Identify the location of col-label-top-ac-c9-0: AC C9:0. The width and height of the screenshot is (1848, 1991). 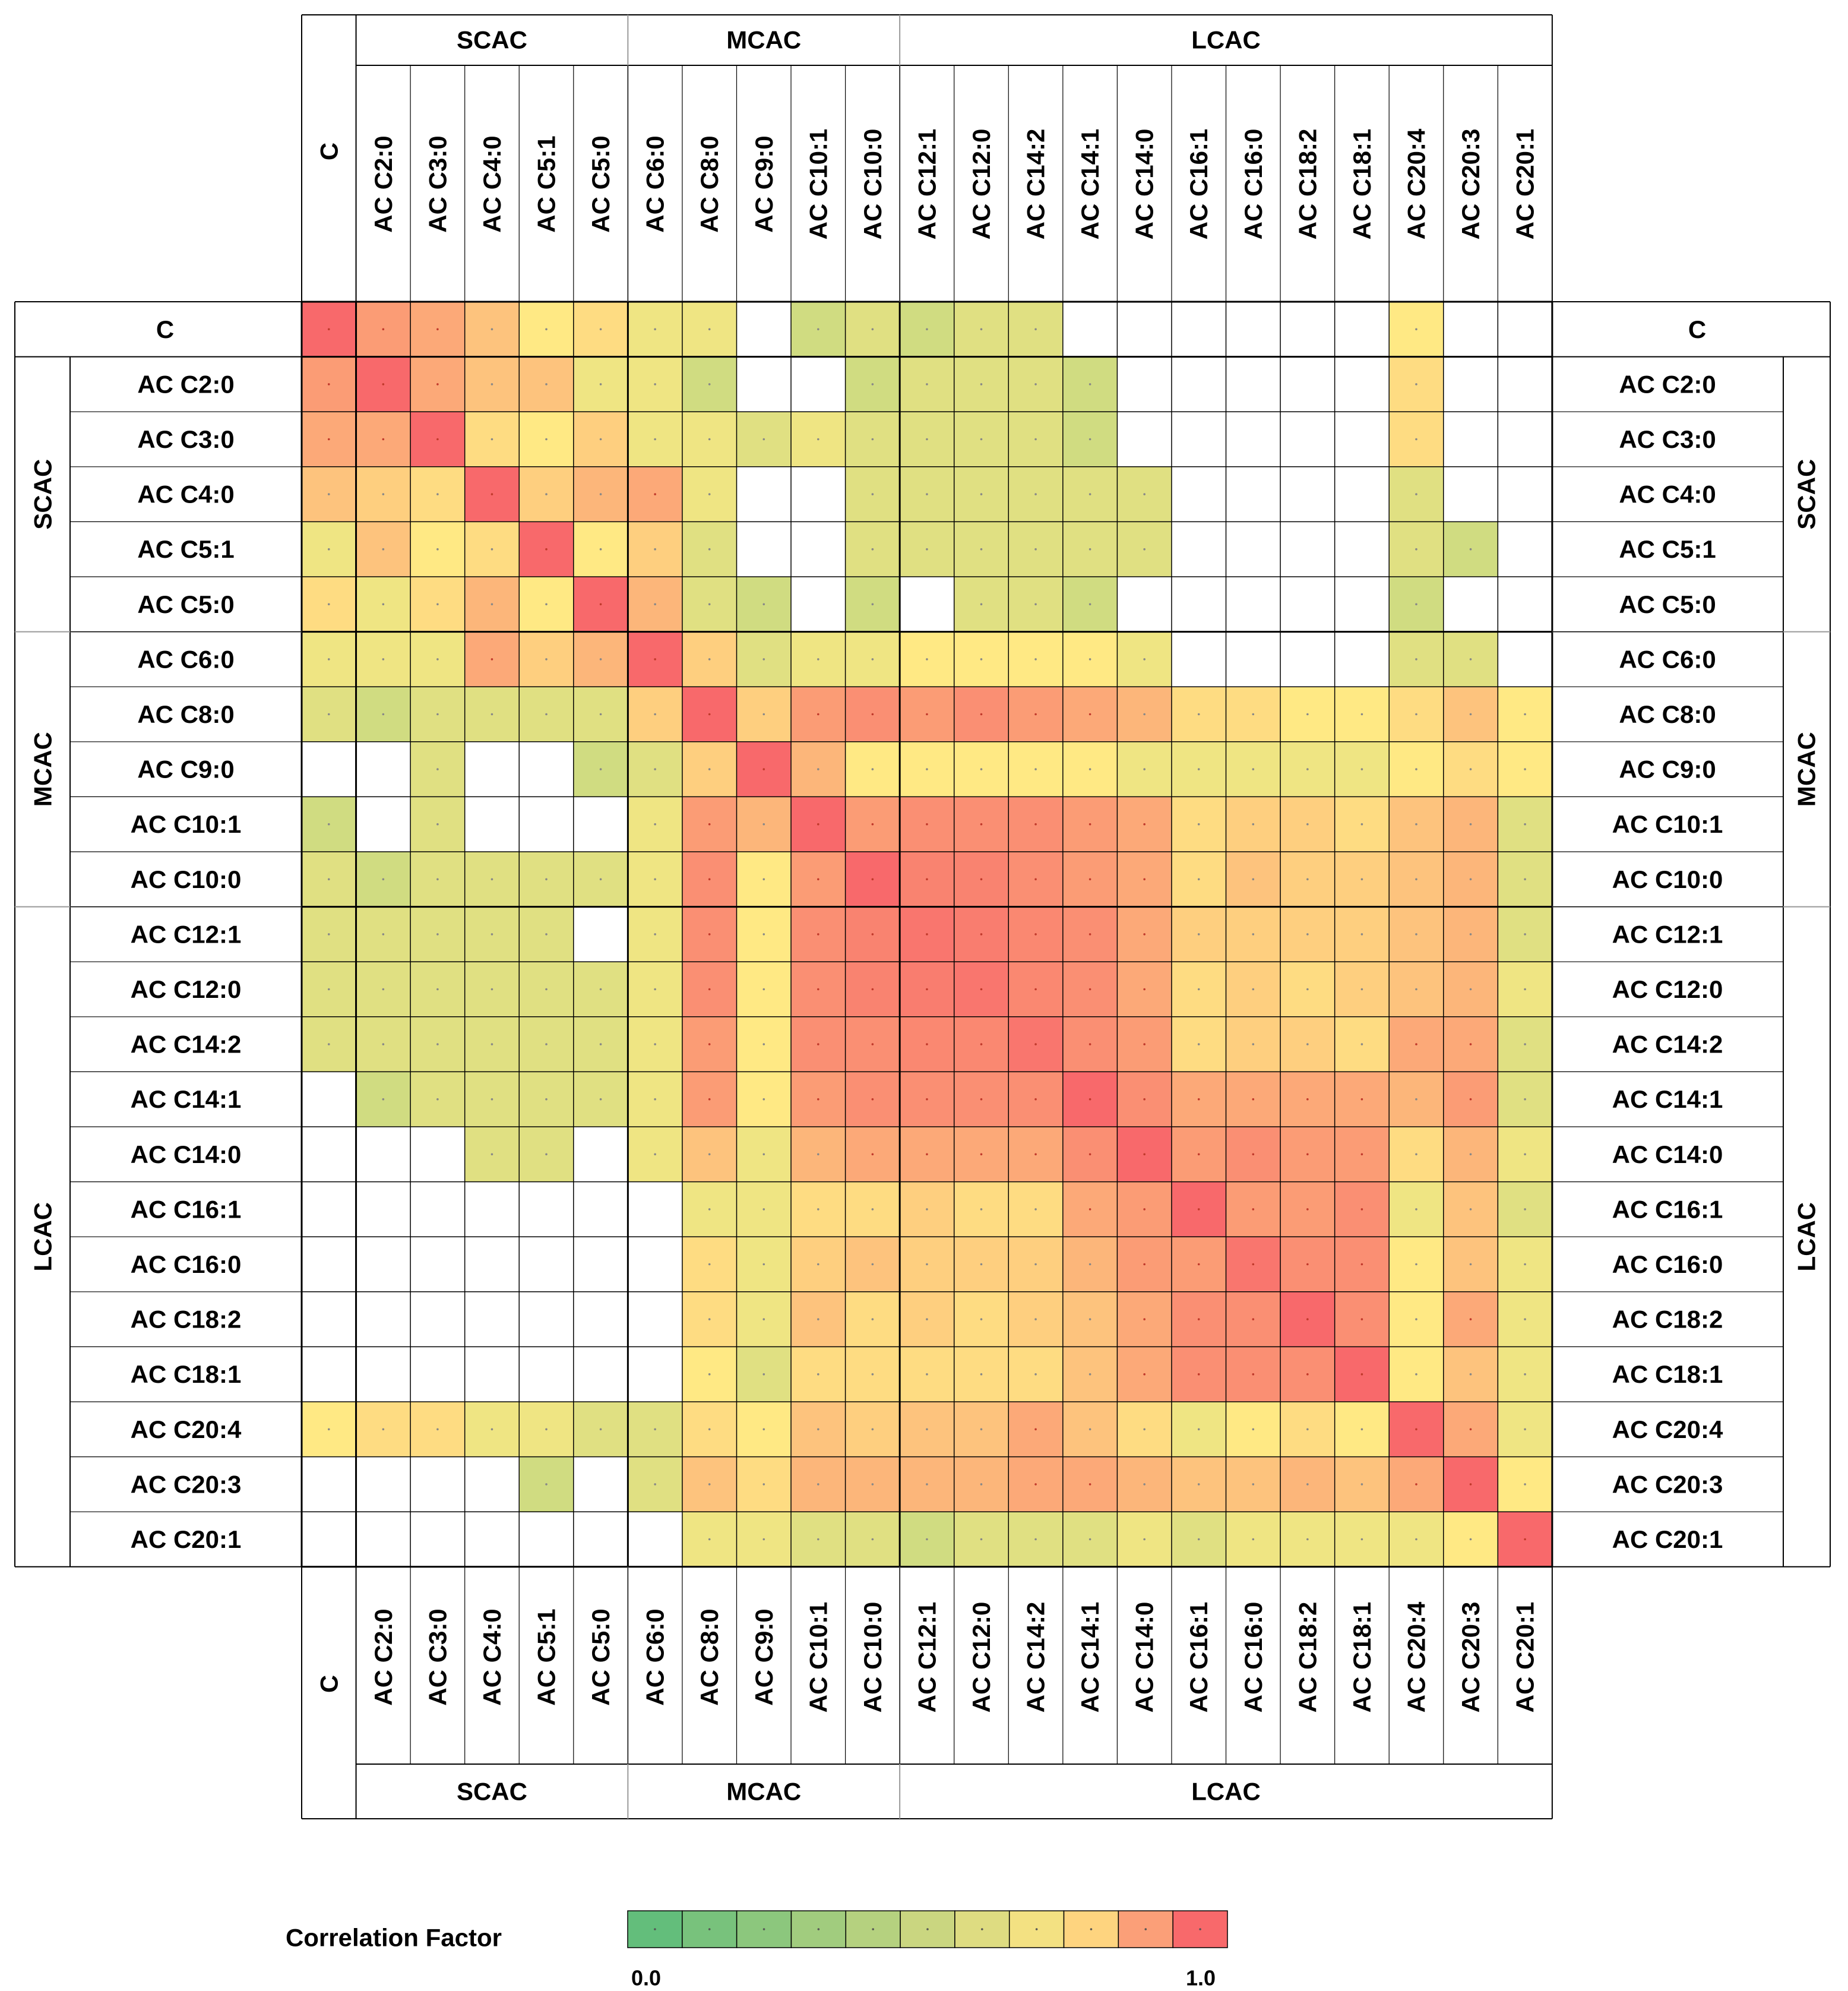
(764, 183).